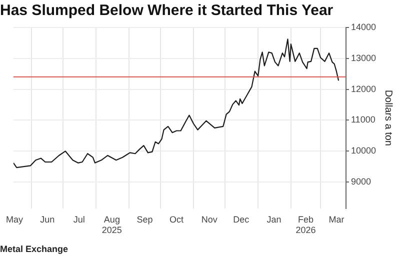 The width and height of the screenshot is (400, 260). I want to click on y-tick-label: 11000, so click(363, 119).